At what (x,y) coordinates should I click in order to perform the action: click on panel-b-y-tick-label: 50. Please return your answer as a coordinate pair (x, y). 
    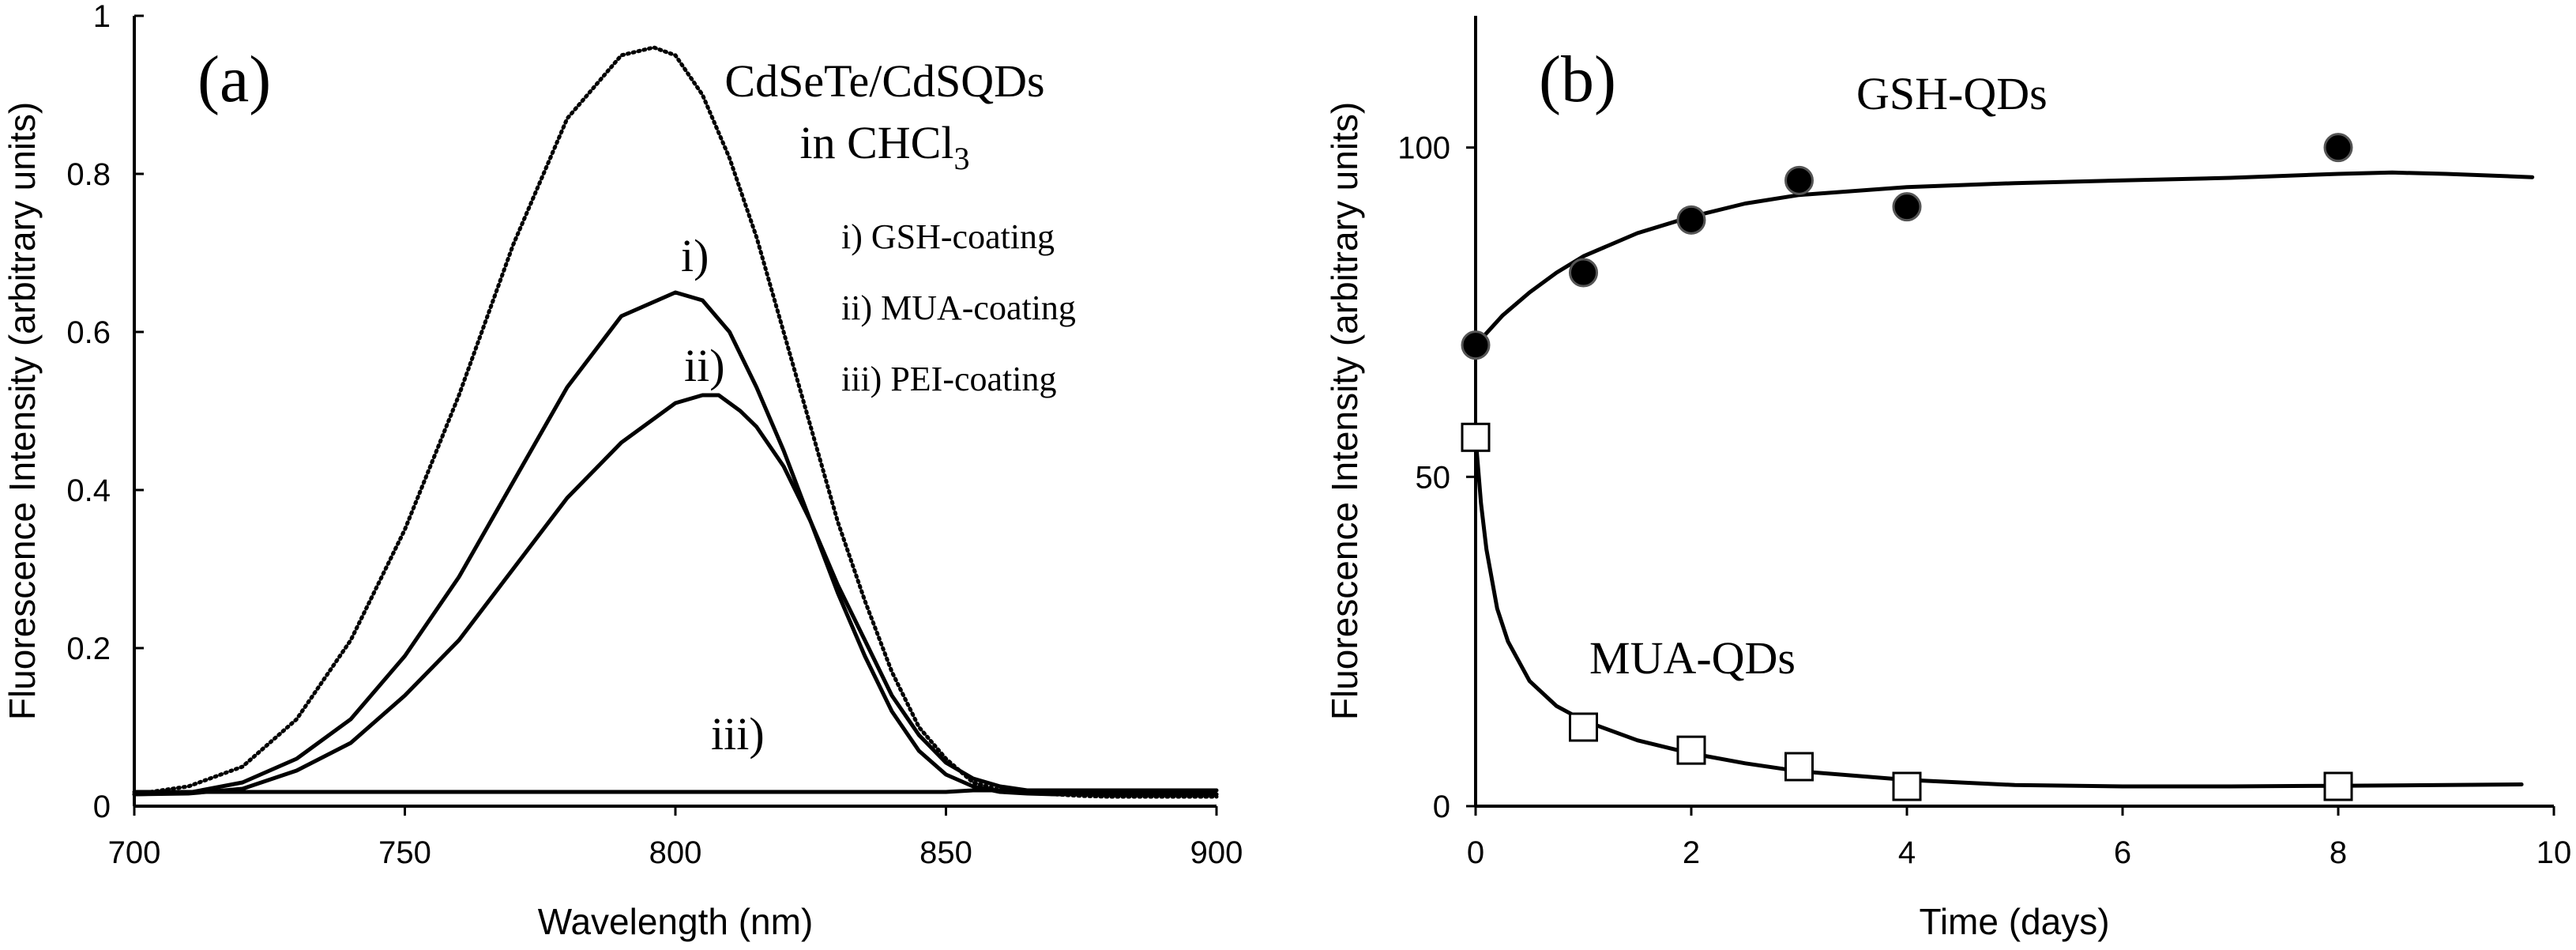
    Looking at the image, I should click on (1433, 477).